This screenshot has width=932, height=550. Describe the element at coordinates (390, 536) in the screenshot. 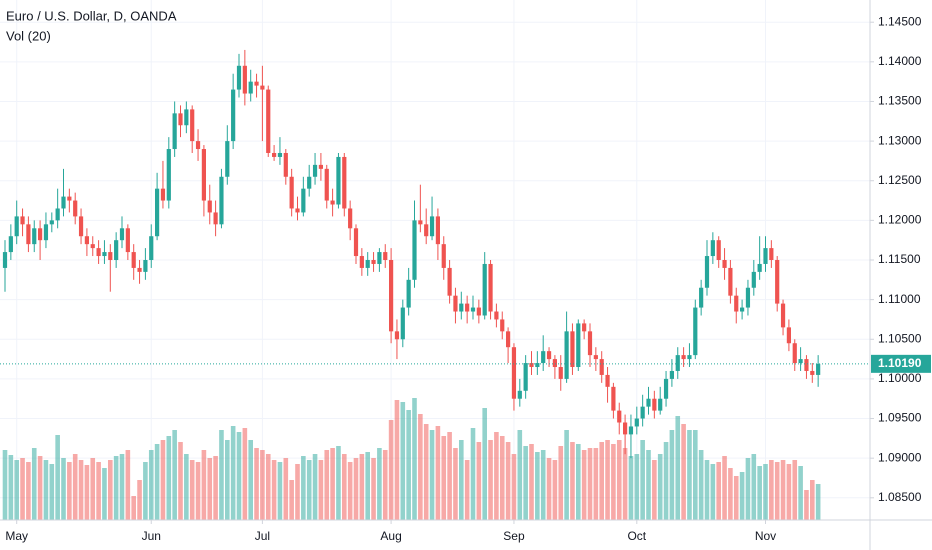

I see `x-tick-label: Aug` at that location.